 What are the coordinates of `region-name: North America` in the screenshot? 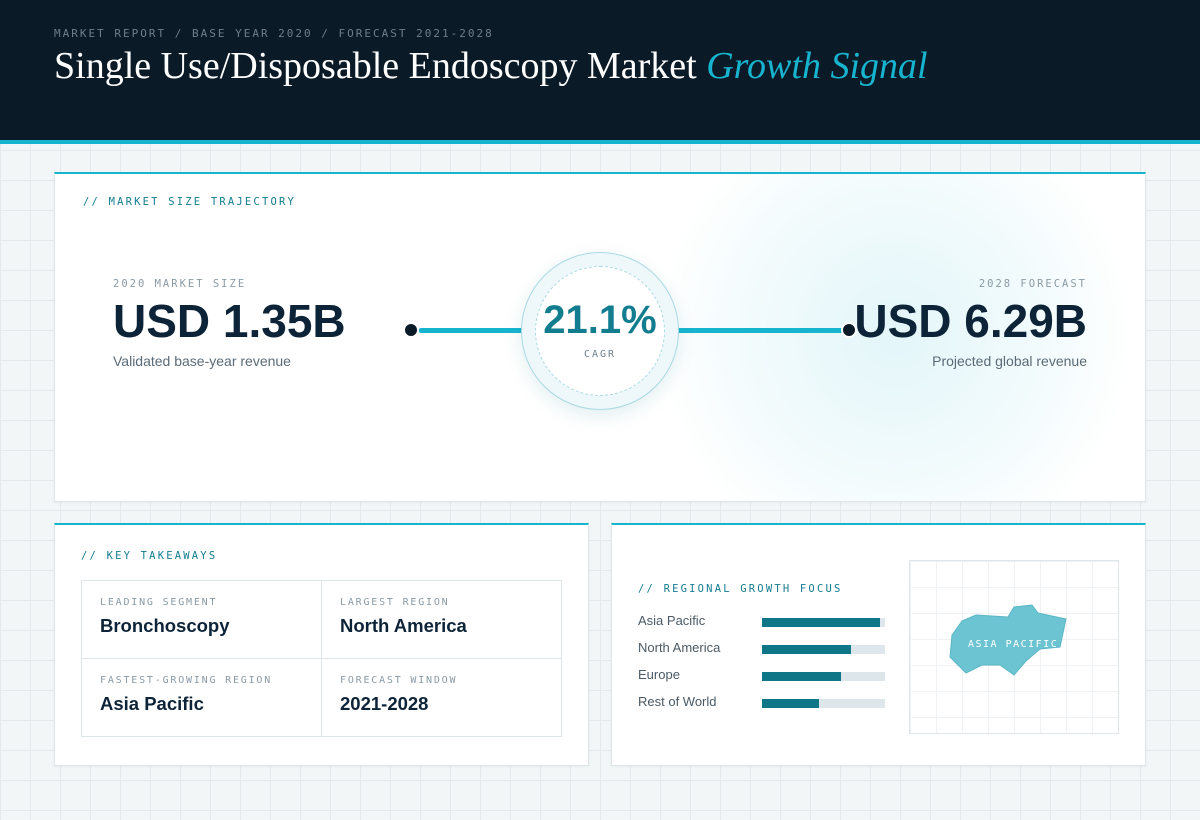 It's located at (679, 647).